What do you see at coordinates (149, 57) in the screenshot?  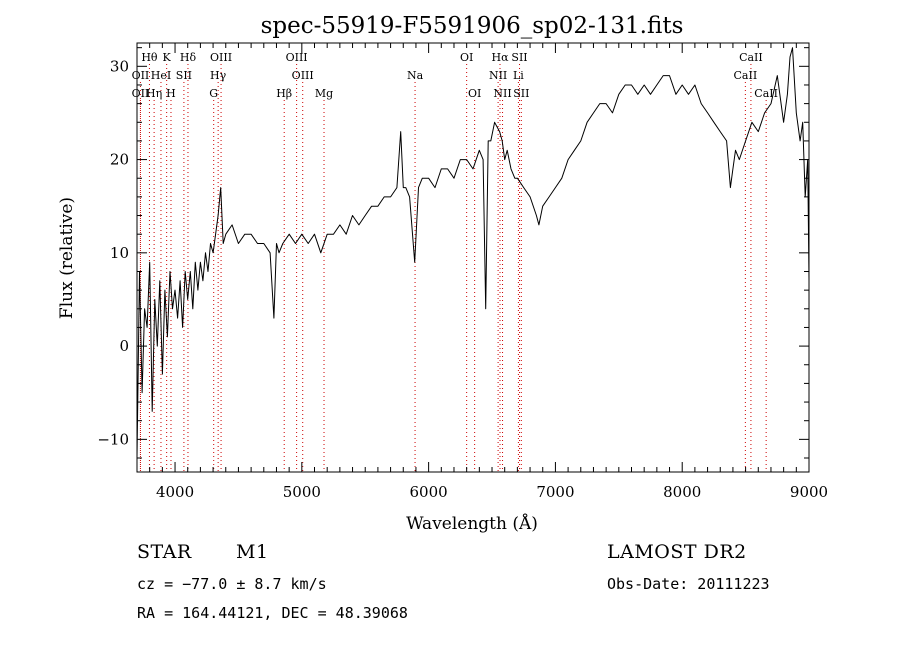 I see `spectral-line-label: Hθ` at bounding box center [149, 57].